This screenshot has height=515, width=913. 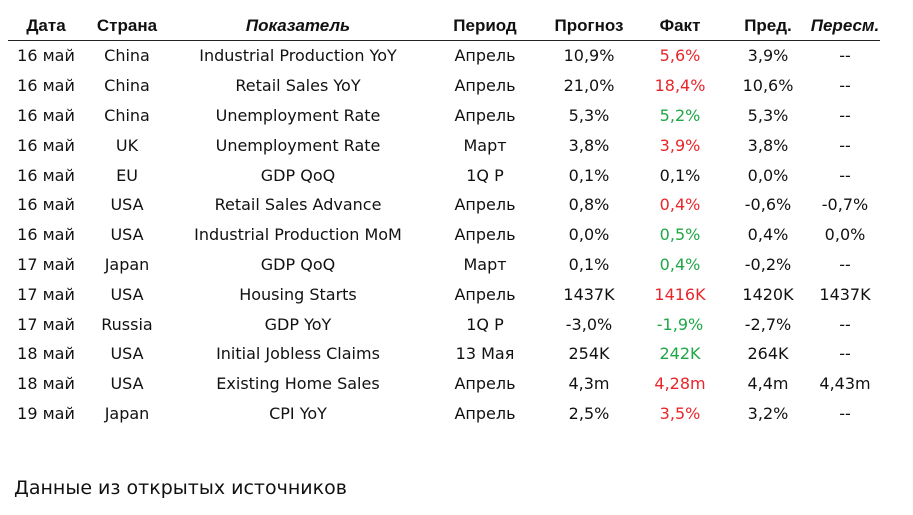 I want to click on header-actual: Факт, so click(x=680, y=26).